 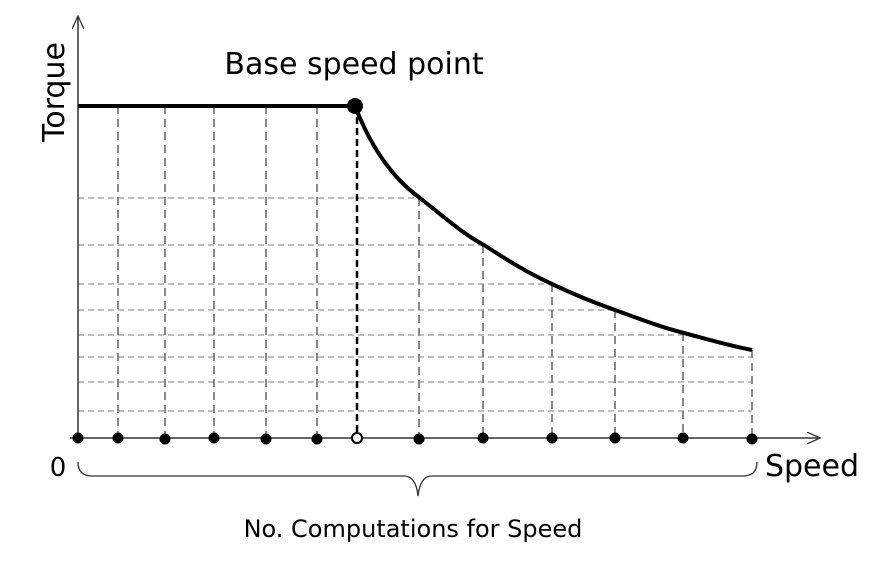 I want to click on base-point, so click(x=355, y=106).